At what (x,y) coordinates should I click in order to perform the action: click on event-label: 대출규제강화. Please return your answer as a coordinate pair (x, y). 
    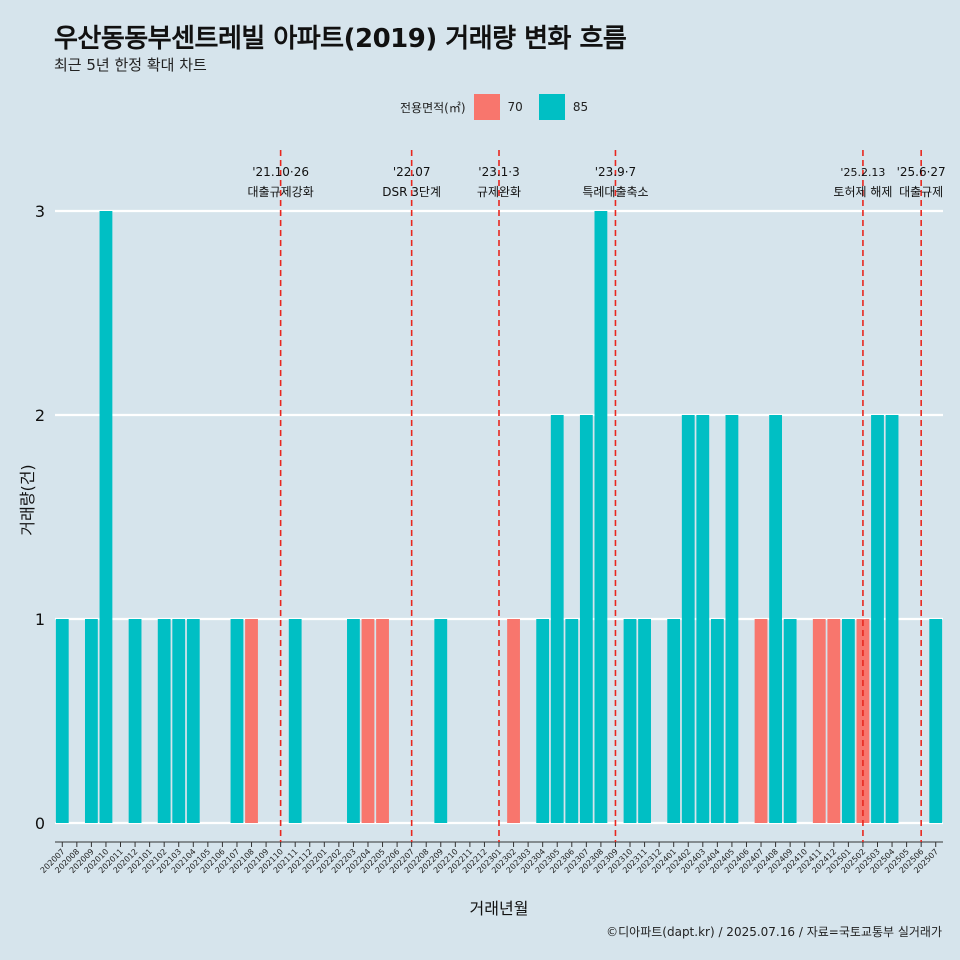
    Looking at the image, I should click on (281, 192).